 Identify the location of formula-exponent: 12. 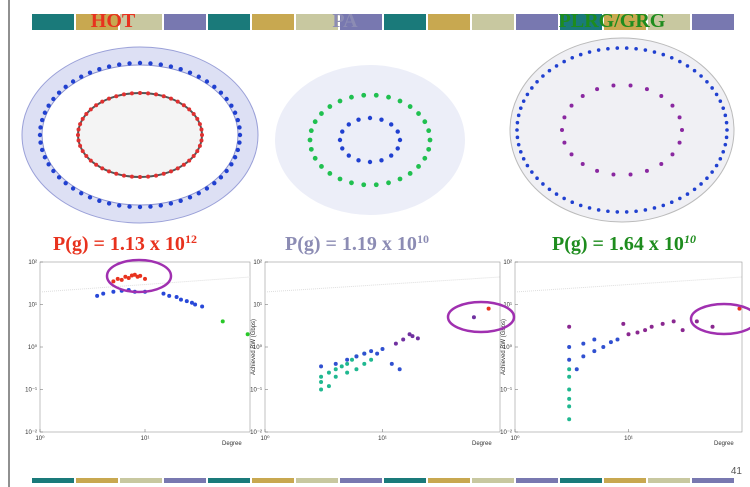
(191, 239).